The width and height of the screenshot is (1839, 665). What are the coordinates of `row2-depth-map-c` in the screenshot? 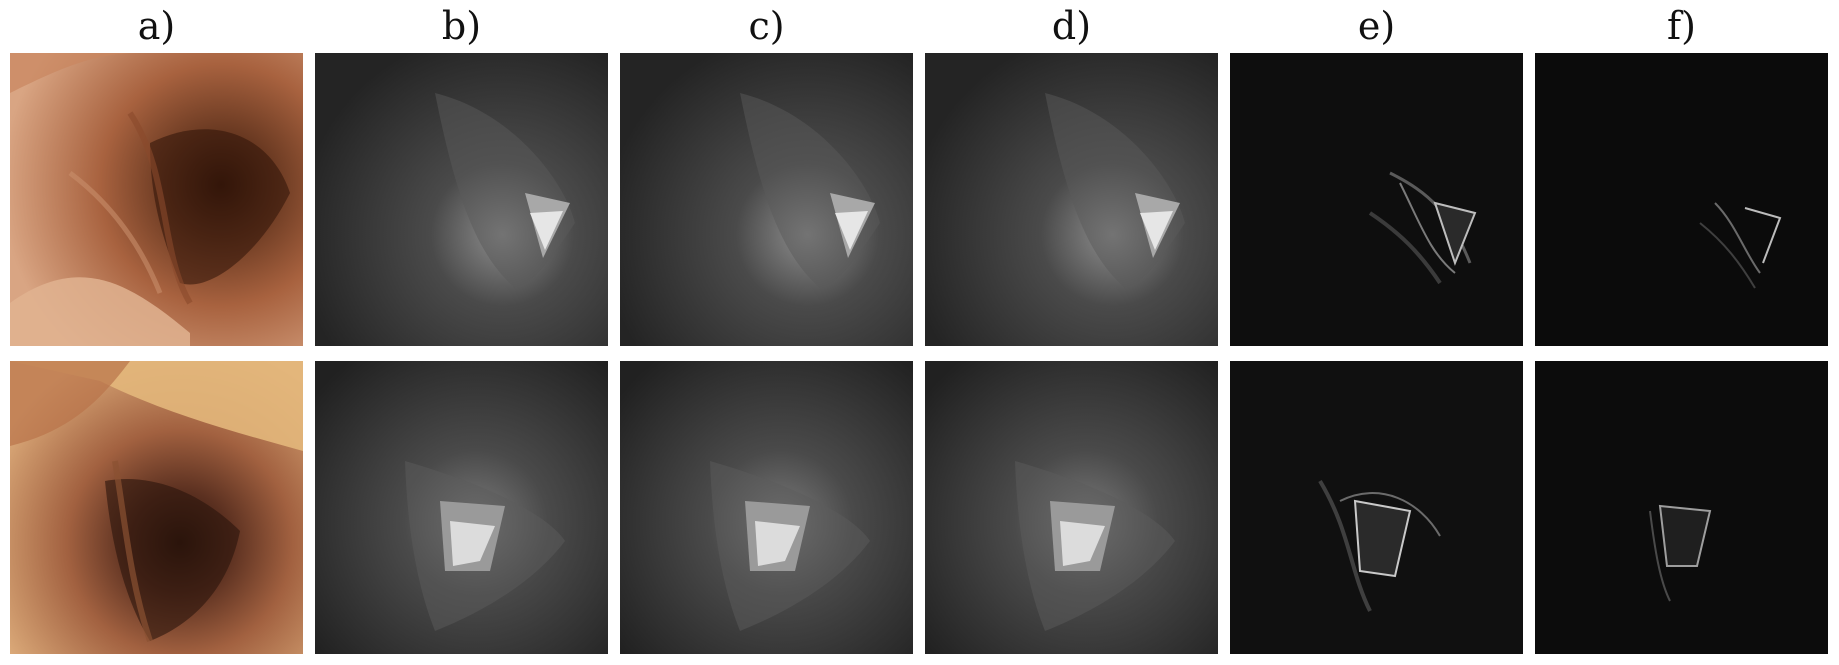 It's located at (766, 507).